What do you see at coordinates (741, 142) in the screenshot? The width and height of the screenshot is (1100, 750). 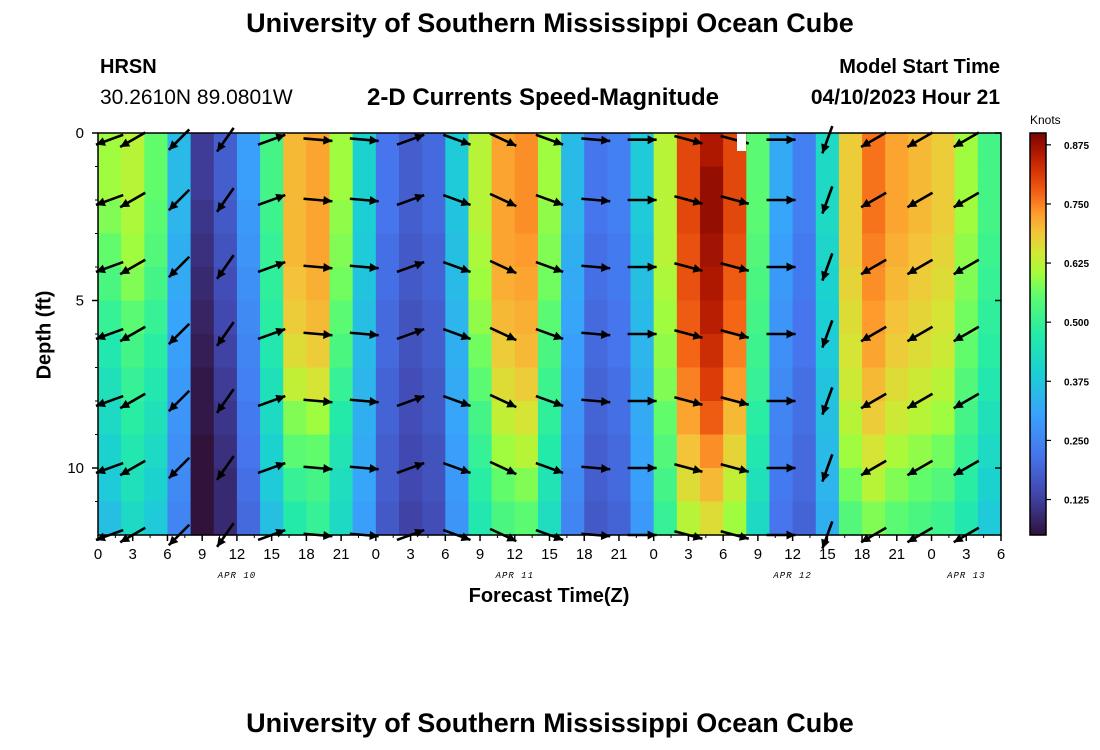 I see `missing-data-marker` at bounding box center [741, 142].